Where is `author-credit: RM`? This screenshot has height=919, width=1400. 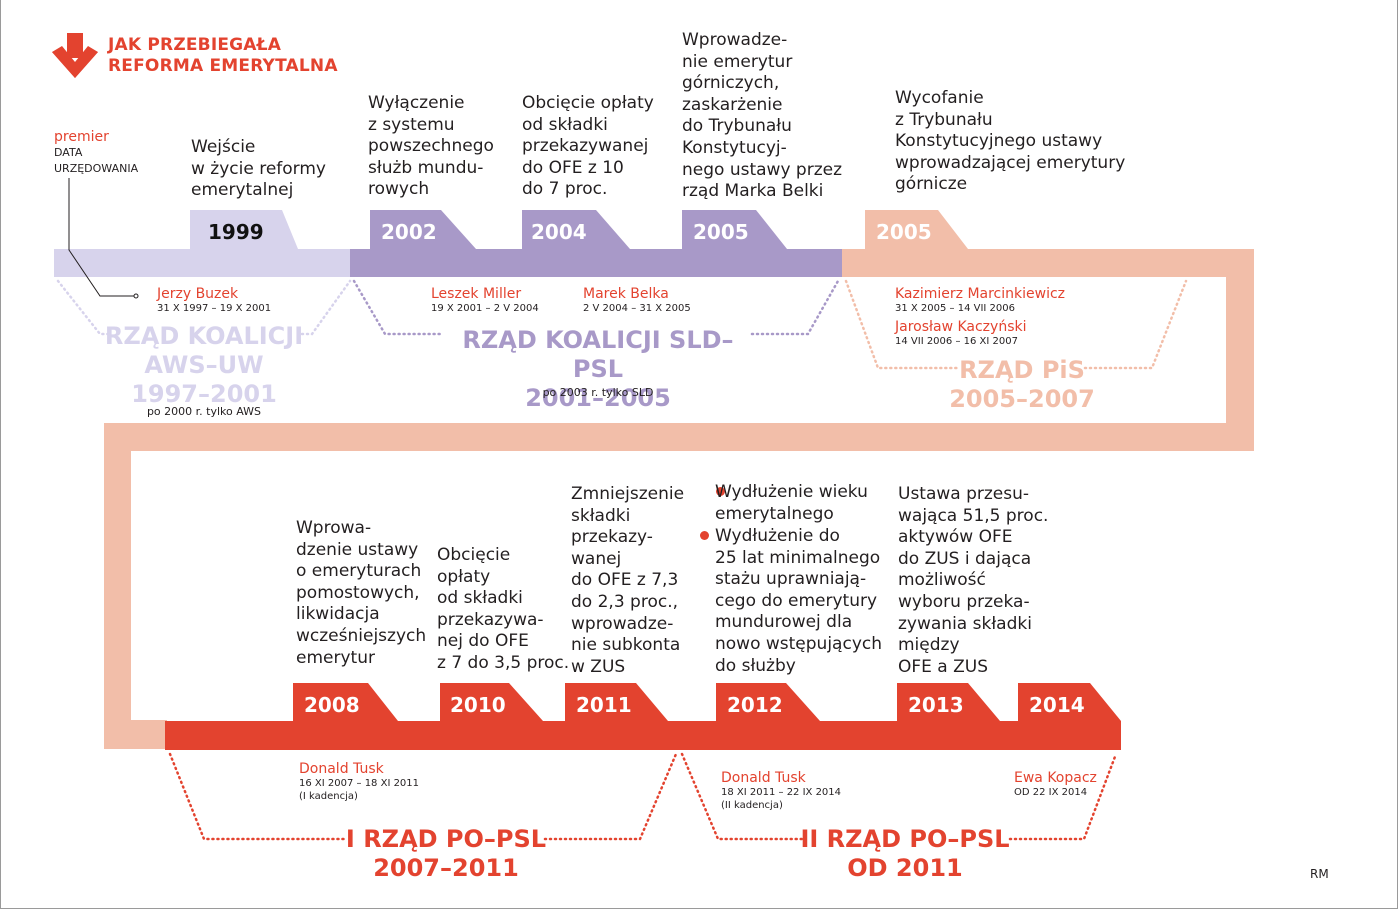 author-credit: RM is located at coordinates (1319, 874).